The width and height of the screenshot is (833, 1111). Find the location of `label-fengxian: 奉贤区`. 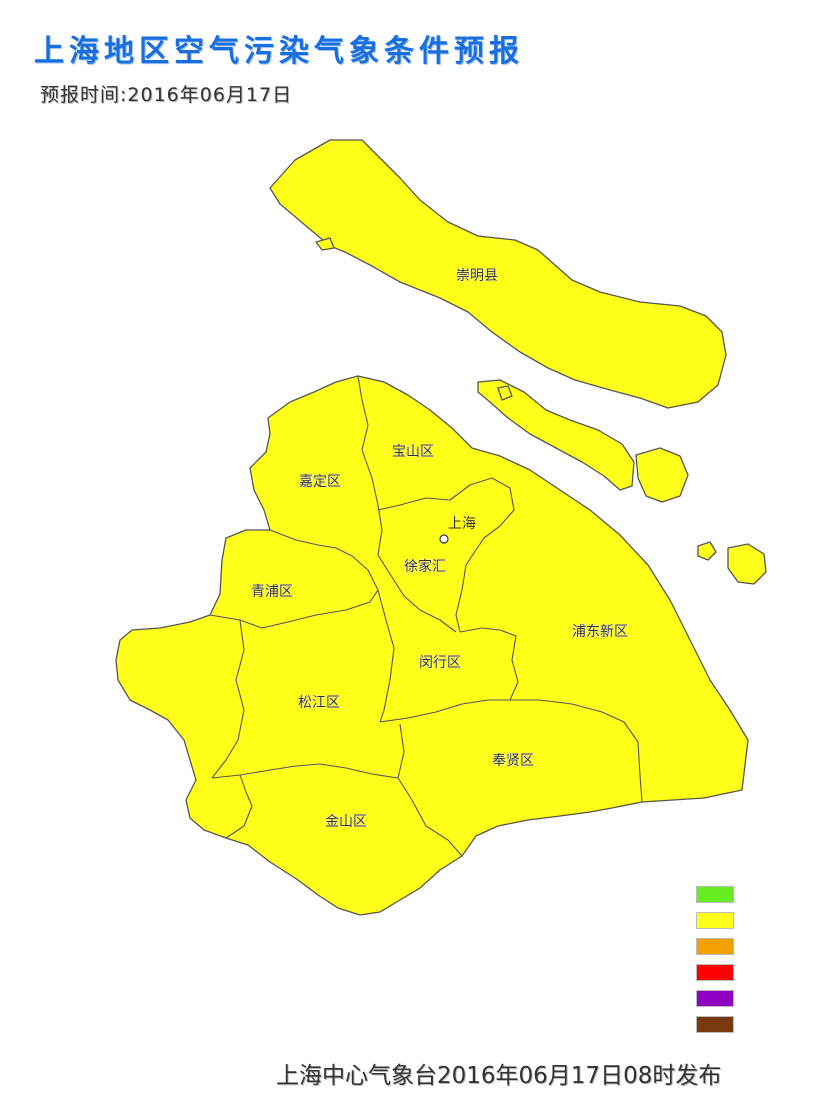

label-fengxian: 奉贤区 is located at coordinates (513, 761).